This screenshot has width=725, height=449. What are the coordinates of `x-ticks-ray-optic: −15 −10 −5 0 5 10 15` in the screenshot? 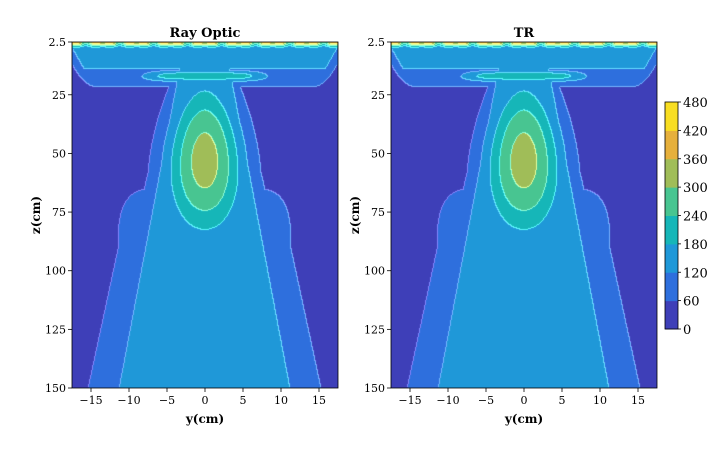 It's located at (202, 397).